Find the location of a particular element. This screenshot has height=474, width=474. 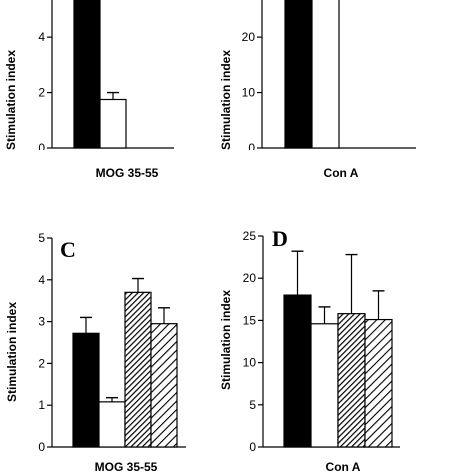

panel-a: Stimulation index 0 2 4 is located at coordinates (89, 77).